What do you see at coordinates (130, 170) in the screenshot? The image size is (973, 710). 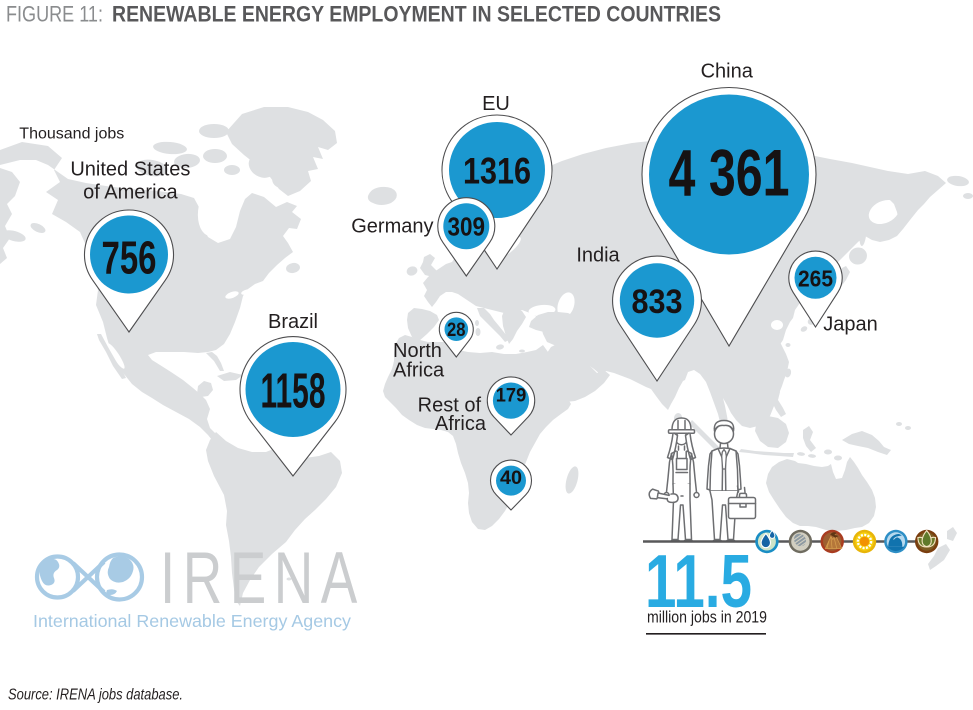 I see `svg-text: United States` at bounding box center [130, 170].